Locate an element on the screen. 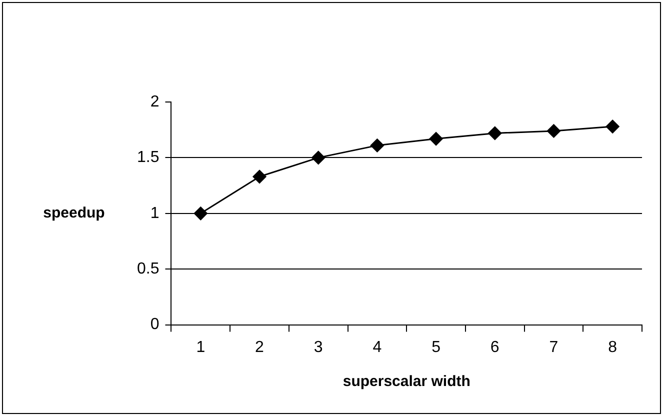  y-tick-label: 1 is located at coordinates (155, 213).